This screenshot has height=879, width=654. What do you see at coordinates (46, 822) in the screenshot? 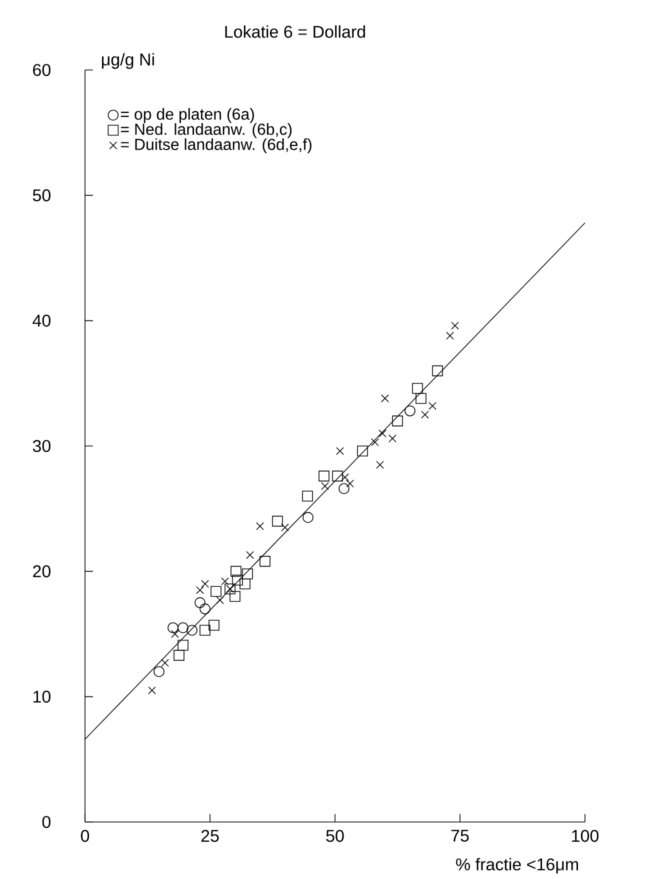
I see `y-tick-label: 0` at bounding box center [46, 822].